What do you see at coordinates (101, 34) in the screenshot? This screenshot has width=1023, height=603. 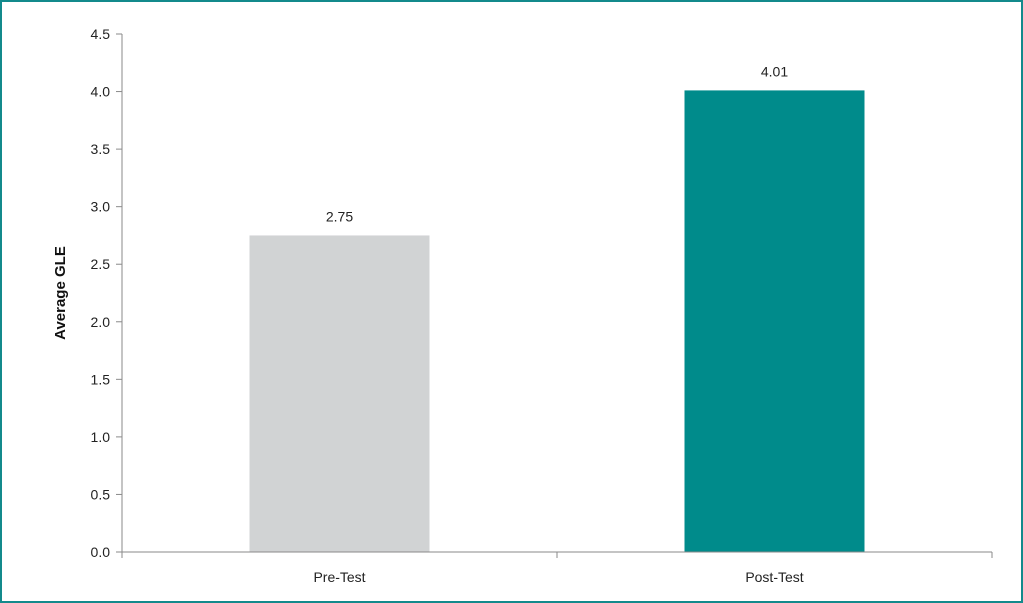 I see `y-tick-label: 4.5` at bounding box center [101, 34].